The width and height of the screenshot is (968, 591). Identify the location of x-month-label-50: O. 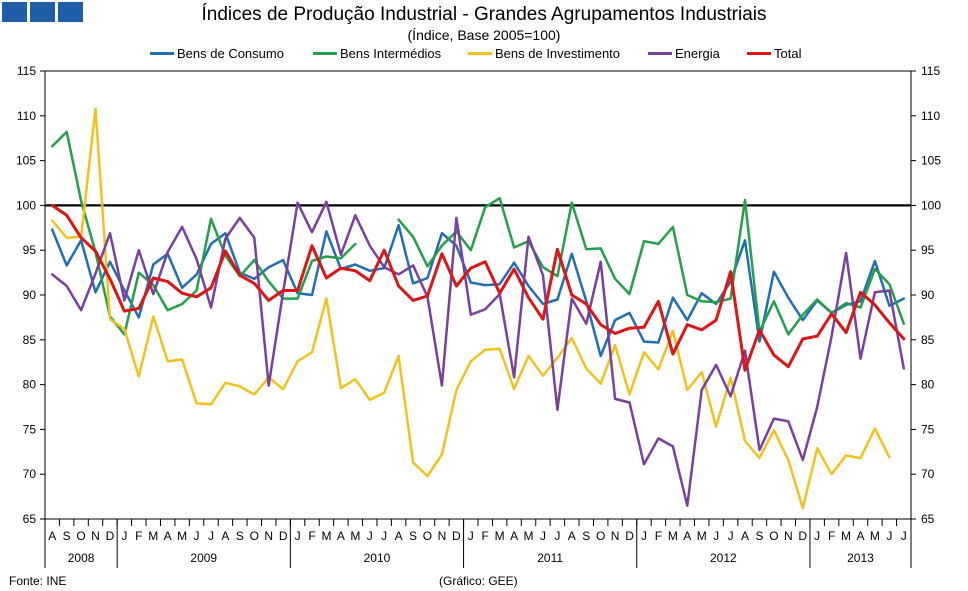
(773, 536).